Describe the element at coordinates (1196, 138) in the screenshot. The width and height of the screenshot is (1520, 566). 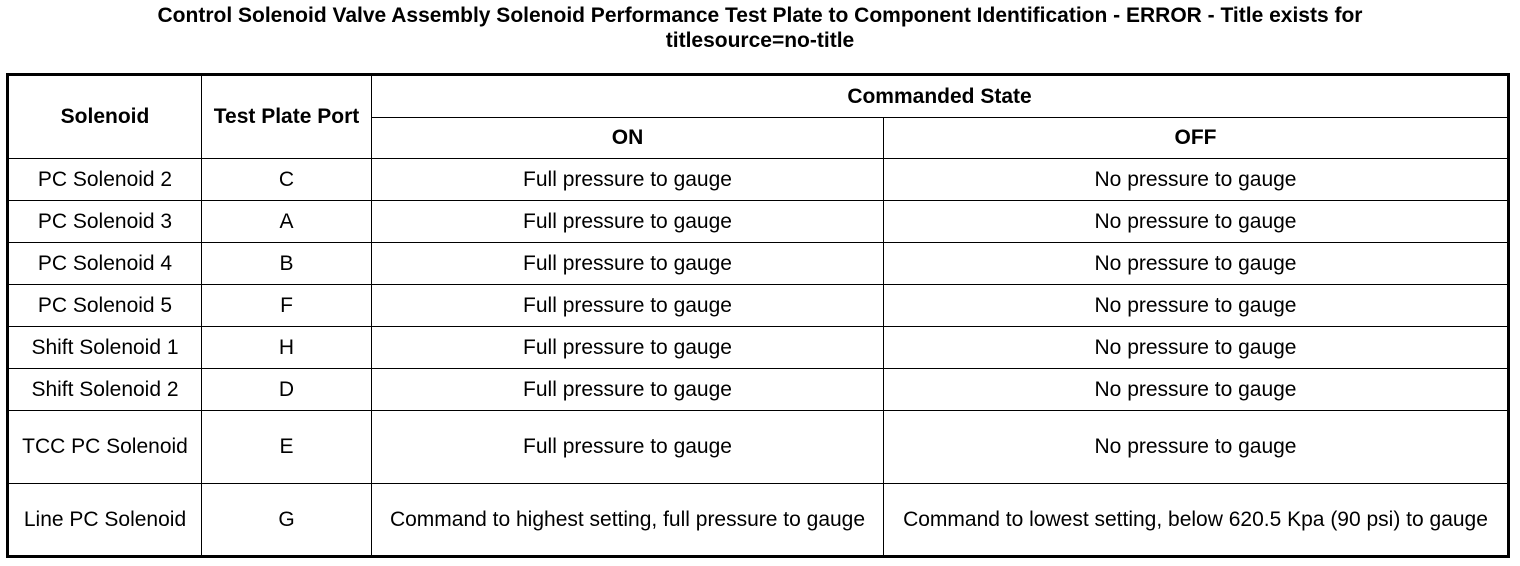
I see `column-header-off: OFF` at that location.